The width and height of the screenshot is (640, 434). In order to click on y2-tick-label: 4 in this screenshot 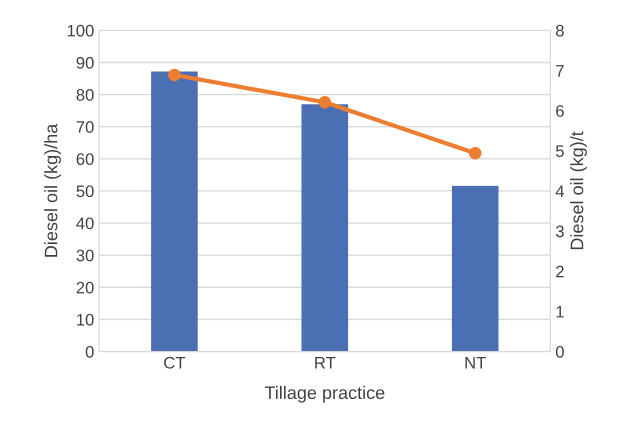, I will do `click(560, 191)`.